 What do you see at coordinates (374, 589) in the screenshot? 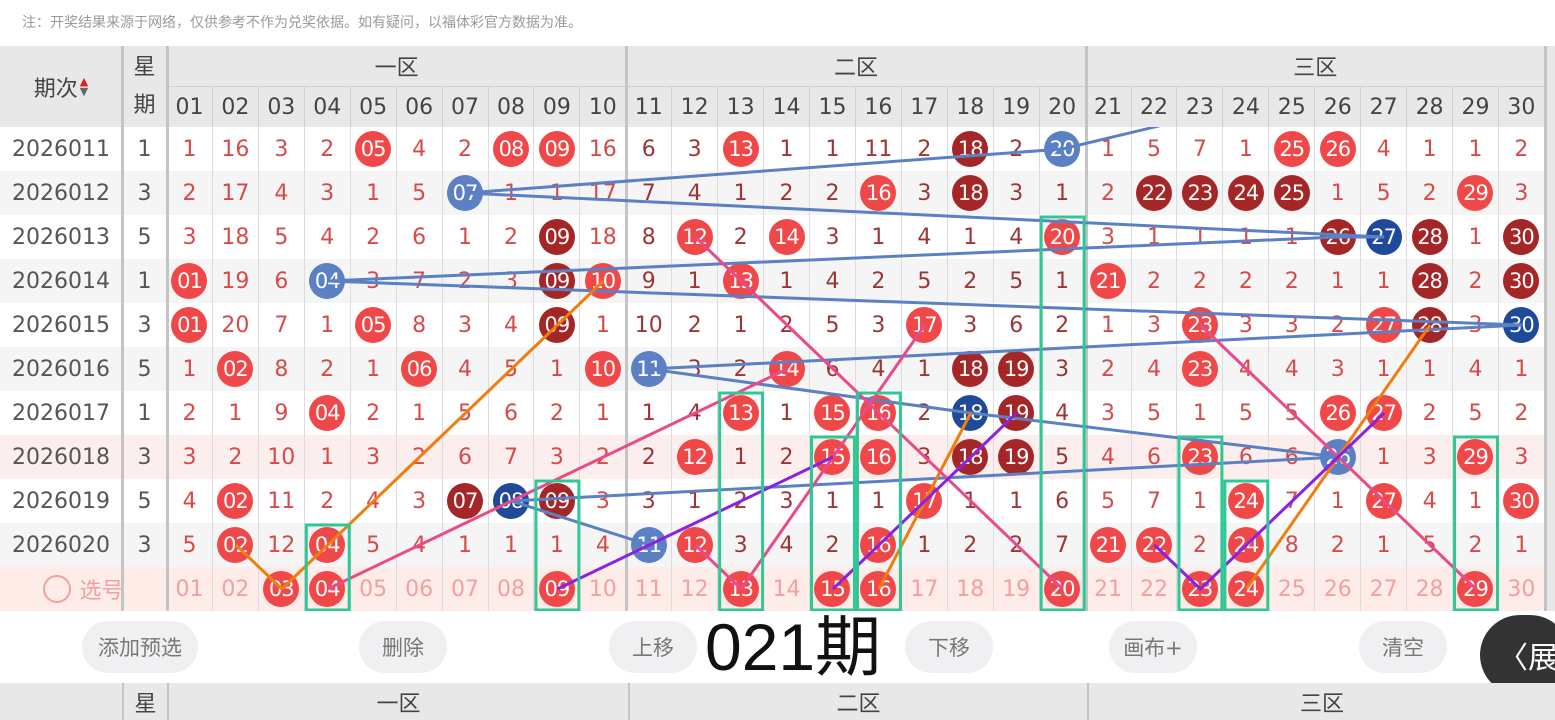
I see `select-number-cell: 05` at bounding box center [374, 589].